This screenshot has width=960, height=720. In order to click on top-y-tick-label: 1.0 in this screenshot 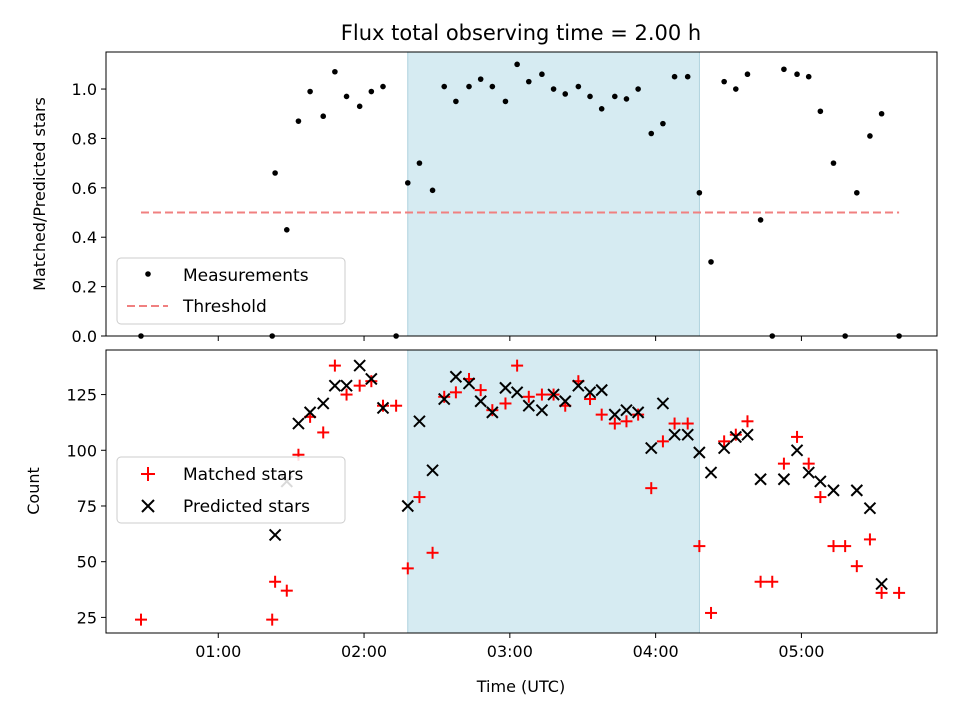, I will do `click(84, 89)`.